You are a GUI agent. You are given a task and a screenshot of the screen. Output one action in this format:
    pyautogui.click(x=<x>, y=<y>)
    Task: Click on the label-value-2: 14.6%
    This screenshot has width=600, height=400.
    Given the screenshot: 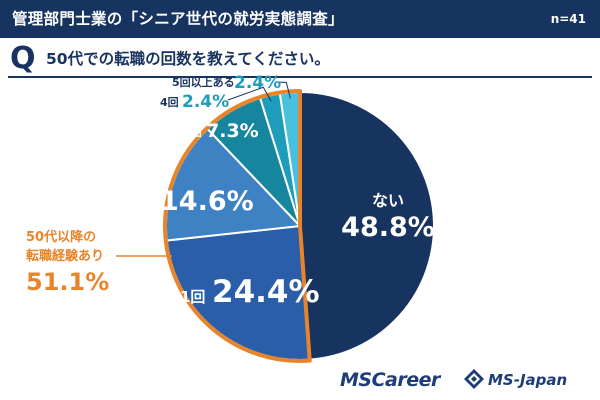 What is the action you would take?
    pyautogui.click(x=207, y=201)
    